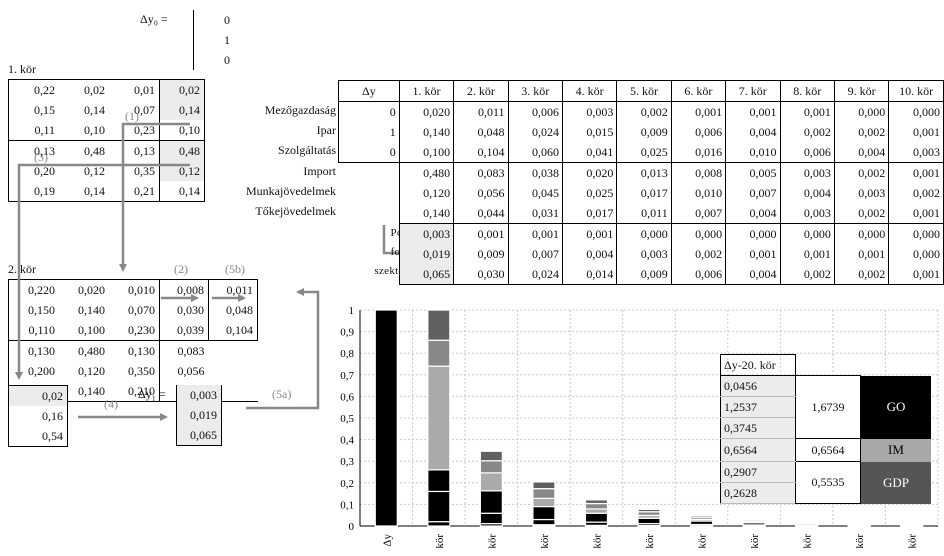 The width and height of the screenshot is (944, 556). Describe the element at coordinates (590, 274) in the screenshot. I see `table-cell: 0,014` at that location.